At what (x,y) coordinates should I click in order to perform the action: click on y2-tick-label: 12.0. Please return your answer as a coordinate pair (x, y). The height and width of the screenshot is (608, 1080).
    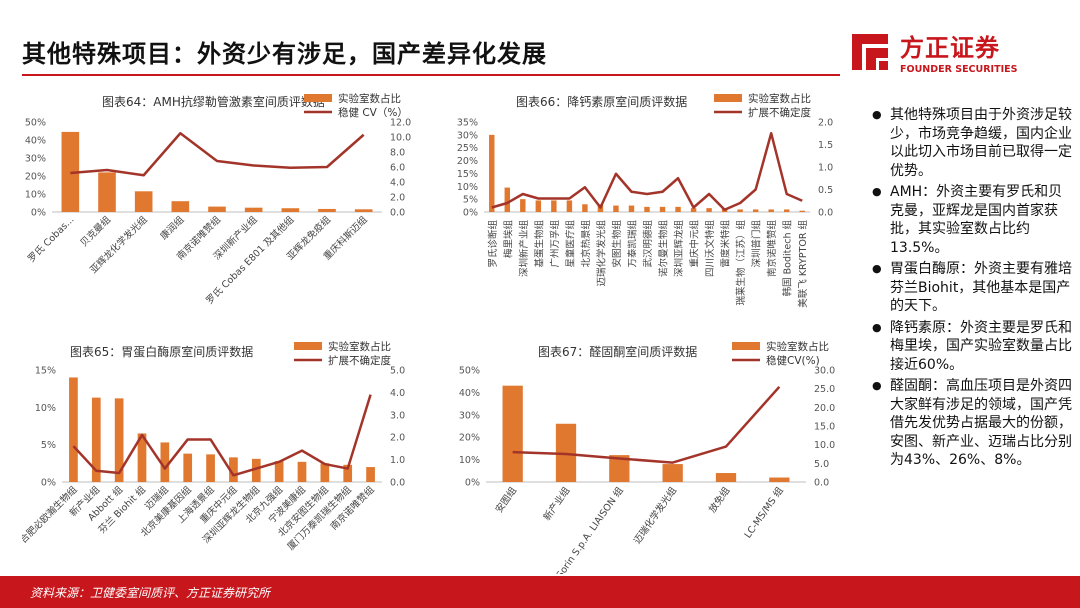
    Looking at the image, I should click on (400, 123).